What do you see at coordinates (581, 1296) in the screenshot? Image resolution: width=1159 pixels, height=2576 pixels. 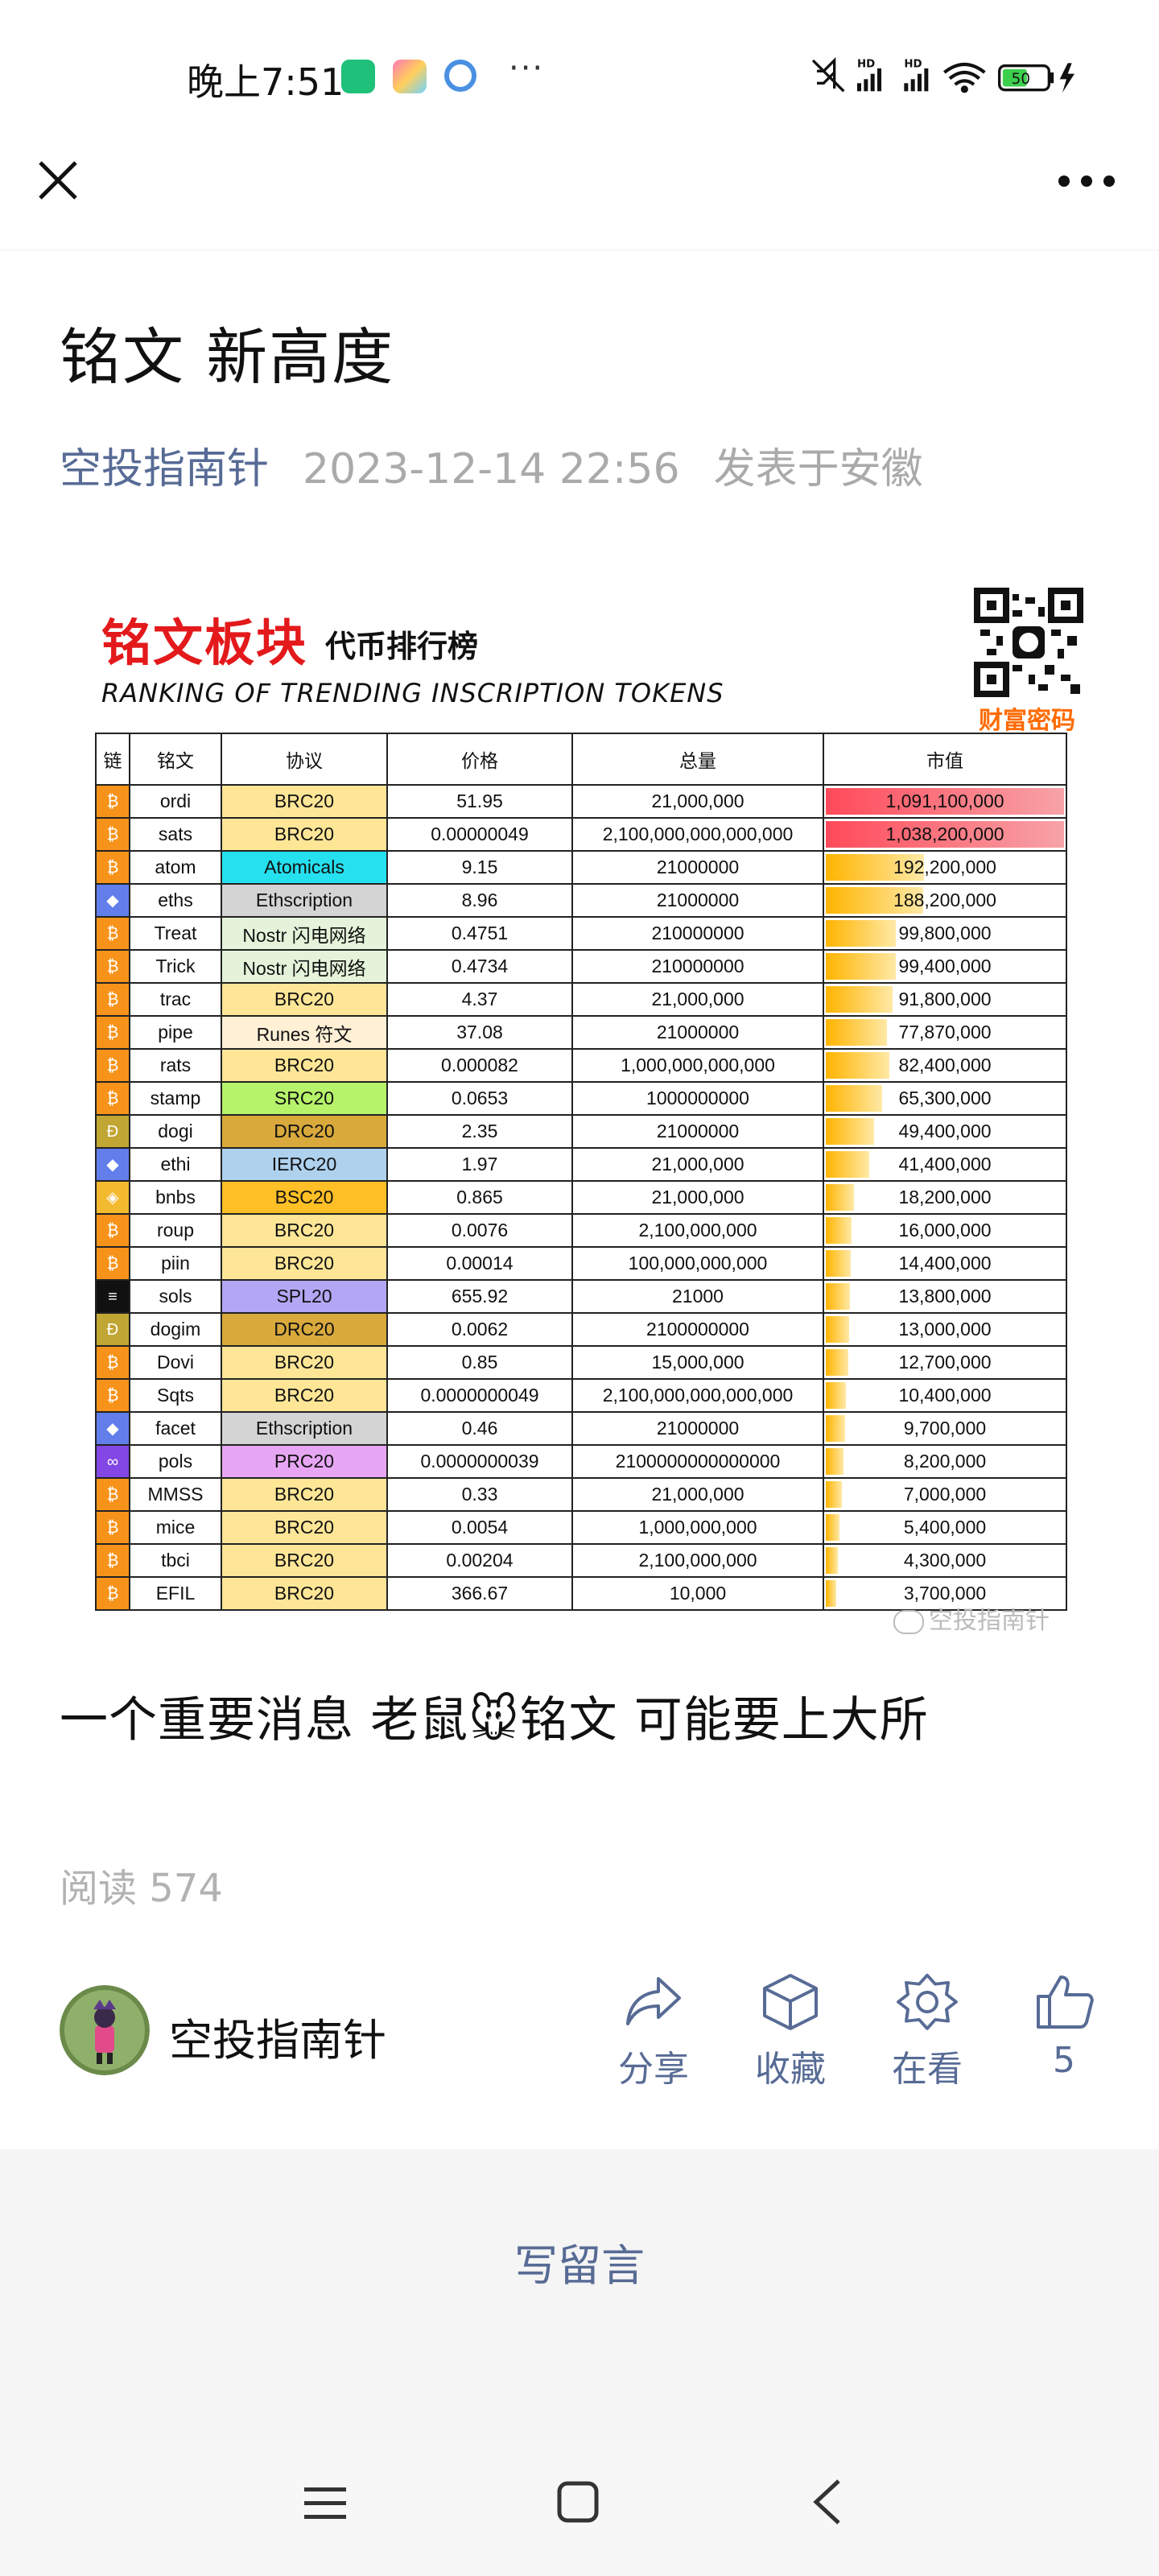 I see `table-row: ≡ sols SPL20 655.92 21000 13,800,000` at bounding box center [581, 1296].